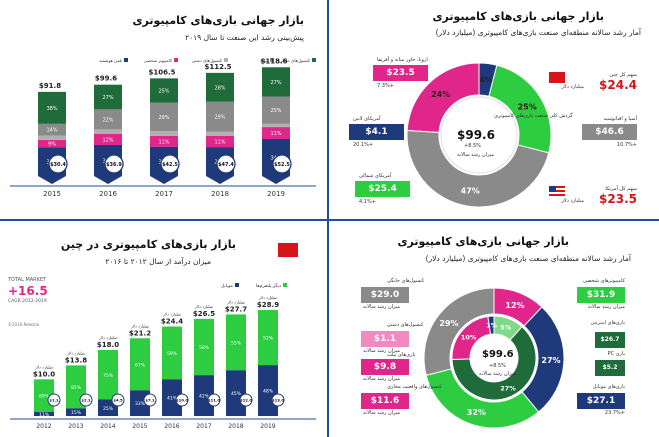  I want to click on segment-label: 48%, so click(268, 392).